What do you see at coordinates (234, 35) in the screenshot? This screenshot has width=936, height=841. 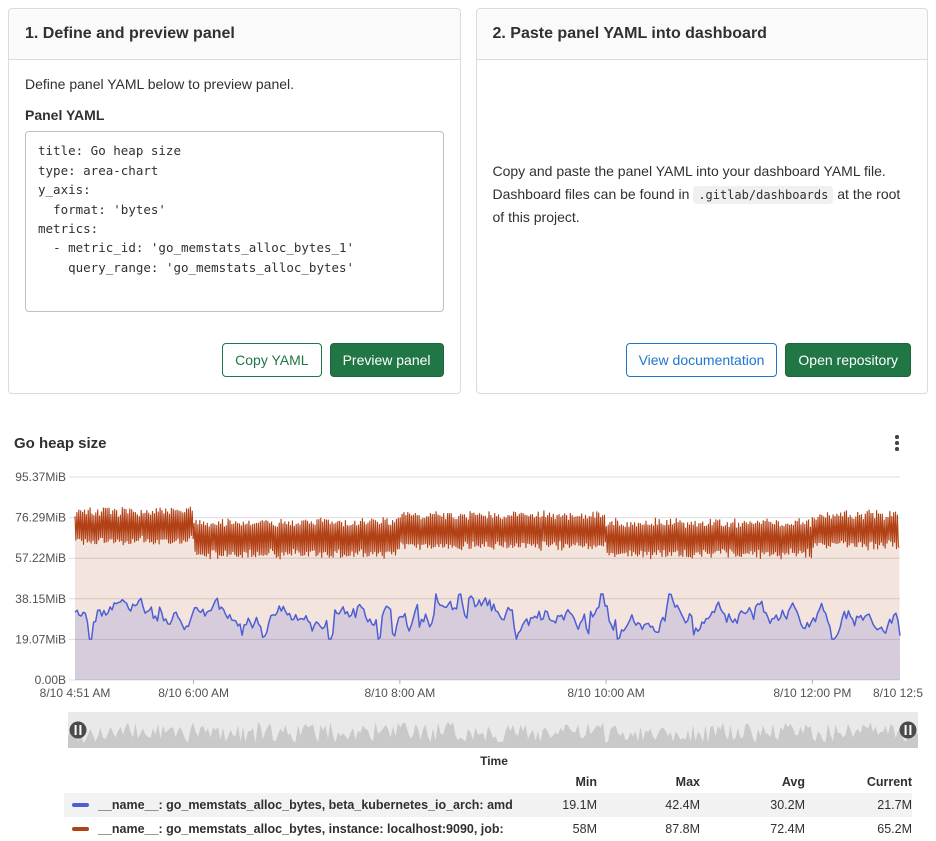 I see `define-card-title: 1. Define and preview panel` at bounding box center [234, 35].